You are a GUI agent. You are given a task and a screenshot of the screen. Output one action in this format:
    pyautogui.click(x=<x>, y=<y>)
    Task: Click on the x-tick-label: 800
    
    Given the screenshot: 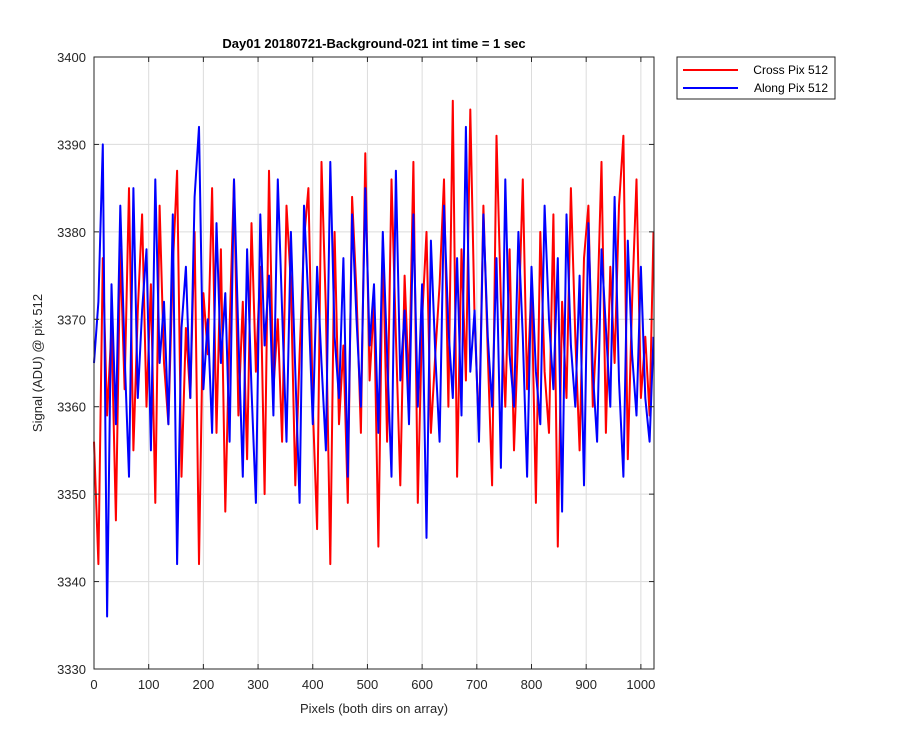 What is the action you would take?
    pyautogui.click(x=532, y=684)
    